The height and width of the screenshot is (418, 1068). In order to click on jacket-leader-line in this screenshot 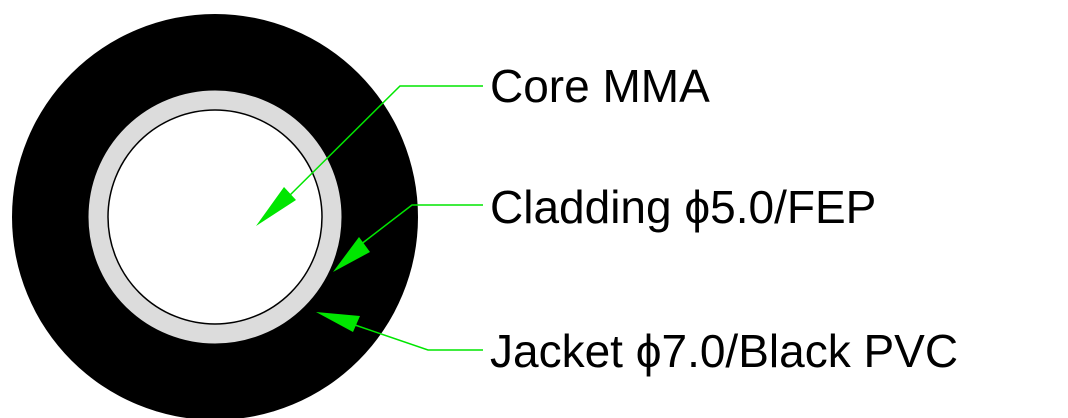, I will do `click(418, 337)`.